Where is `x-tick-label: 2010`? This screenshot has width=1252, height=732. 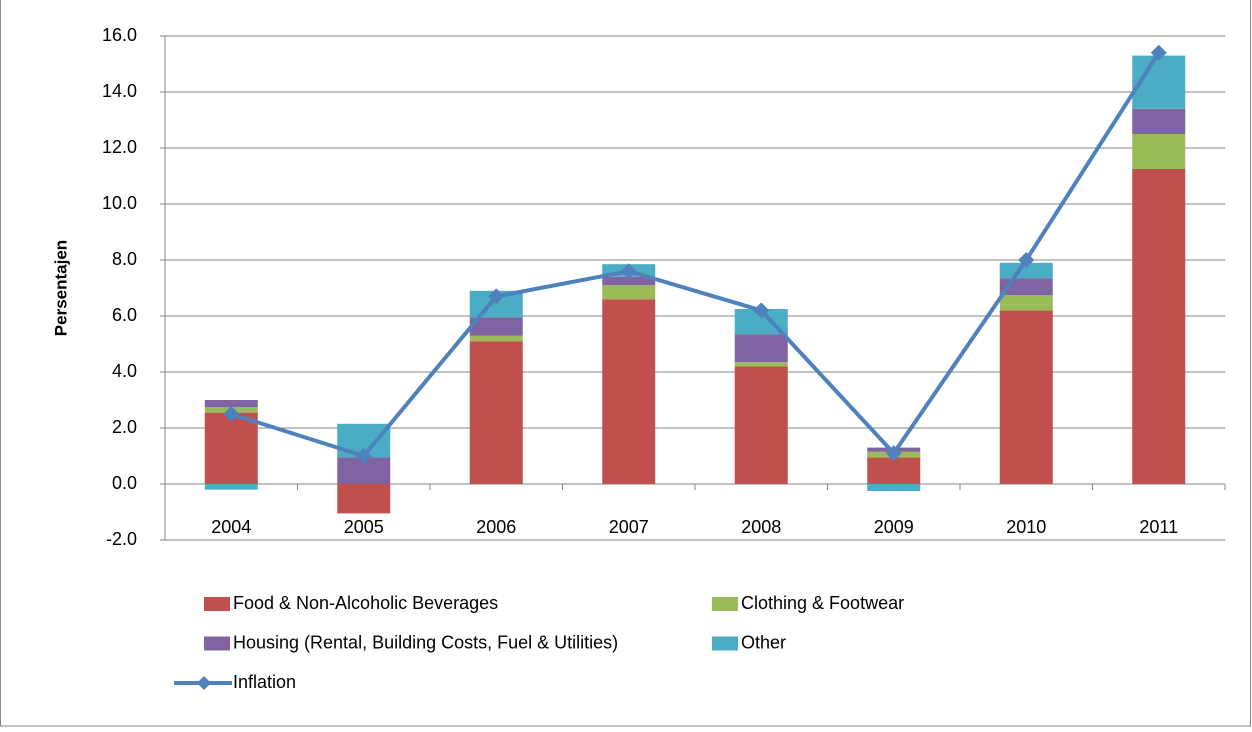
x-tick-label: 2010 is located at coordinates (1026, 527).